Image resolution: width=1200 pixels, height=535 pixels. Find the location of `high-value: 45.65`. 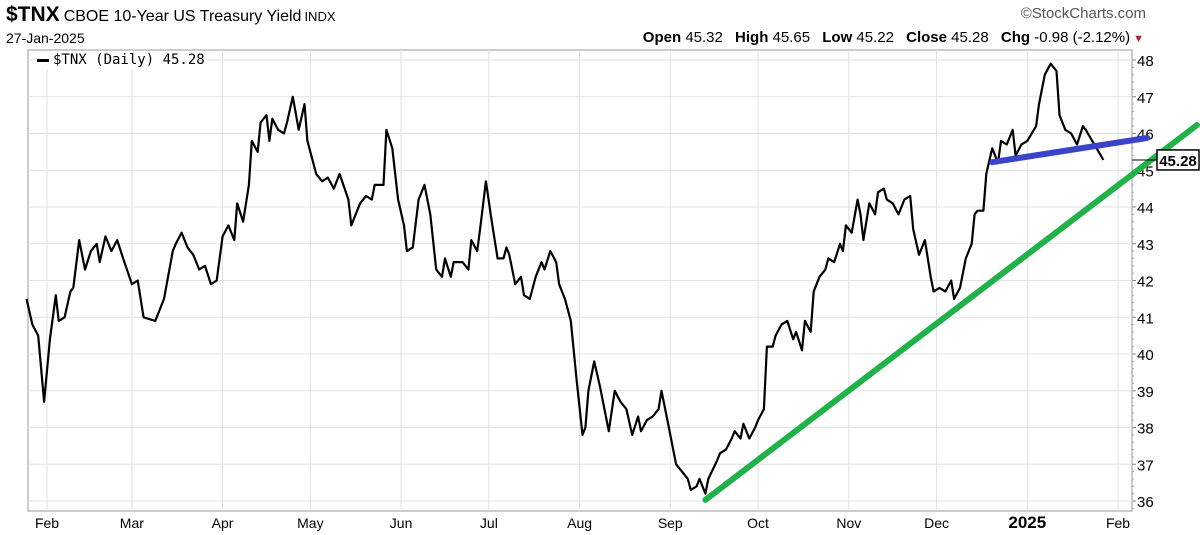

high-value: 45.65 is located at coordinates (791, 37).